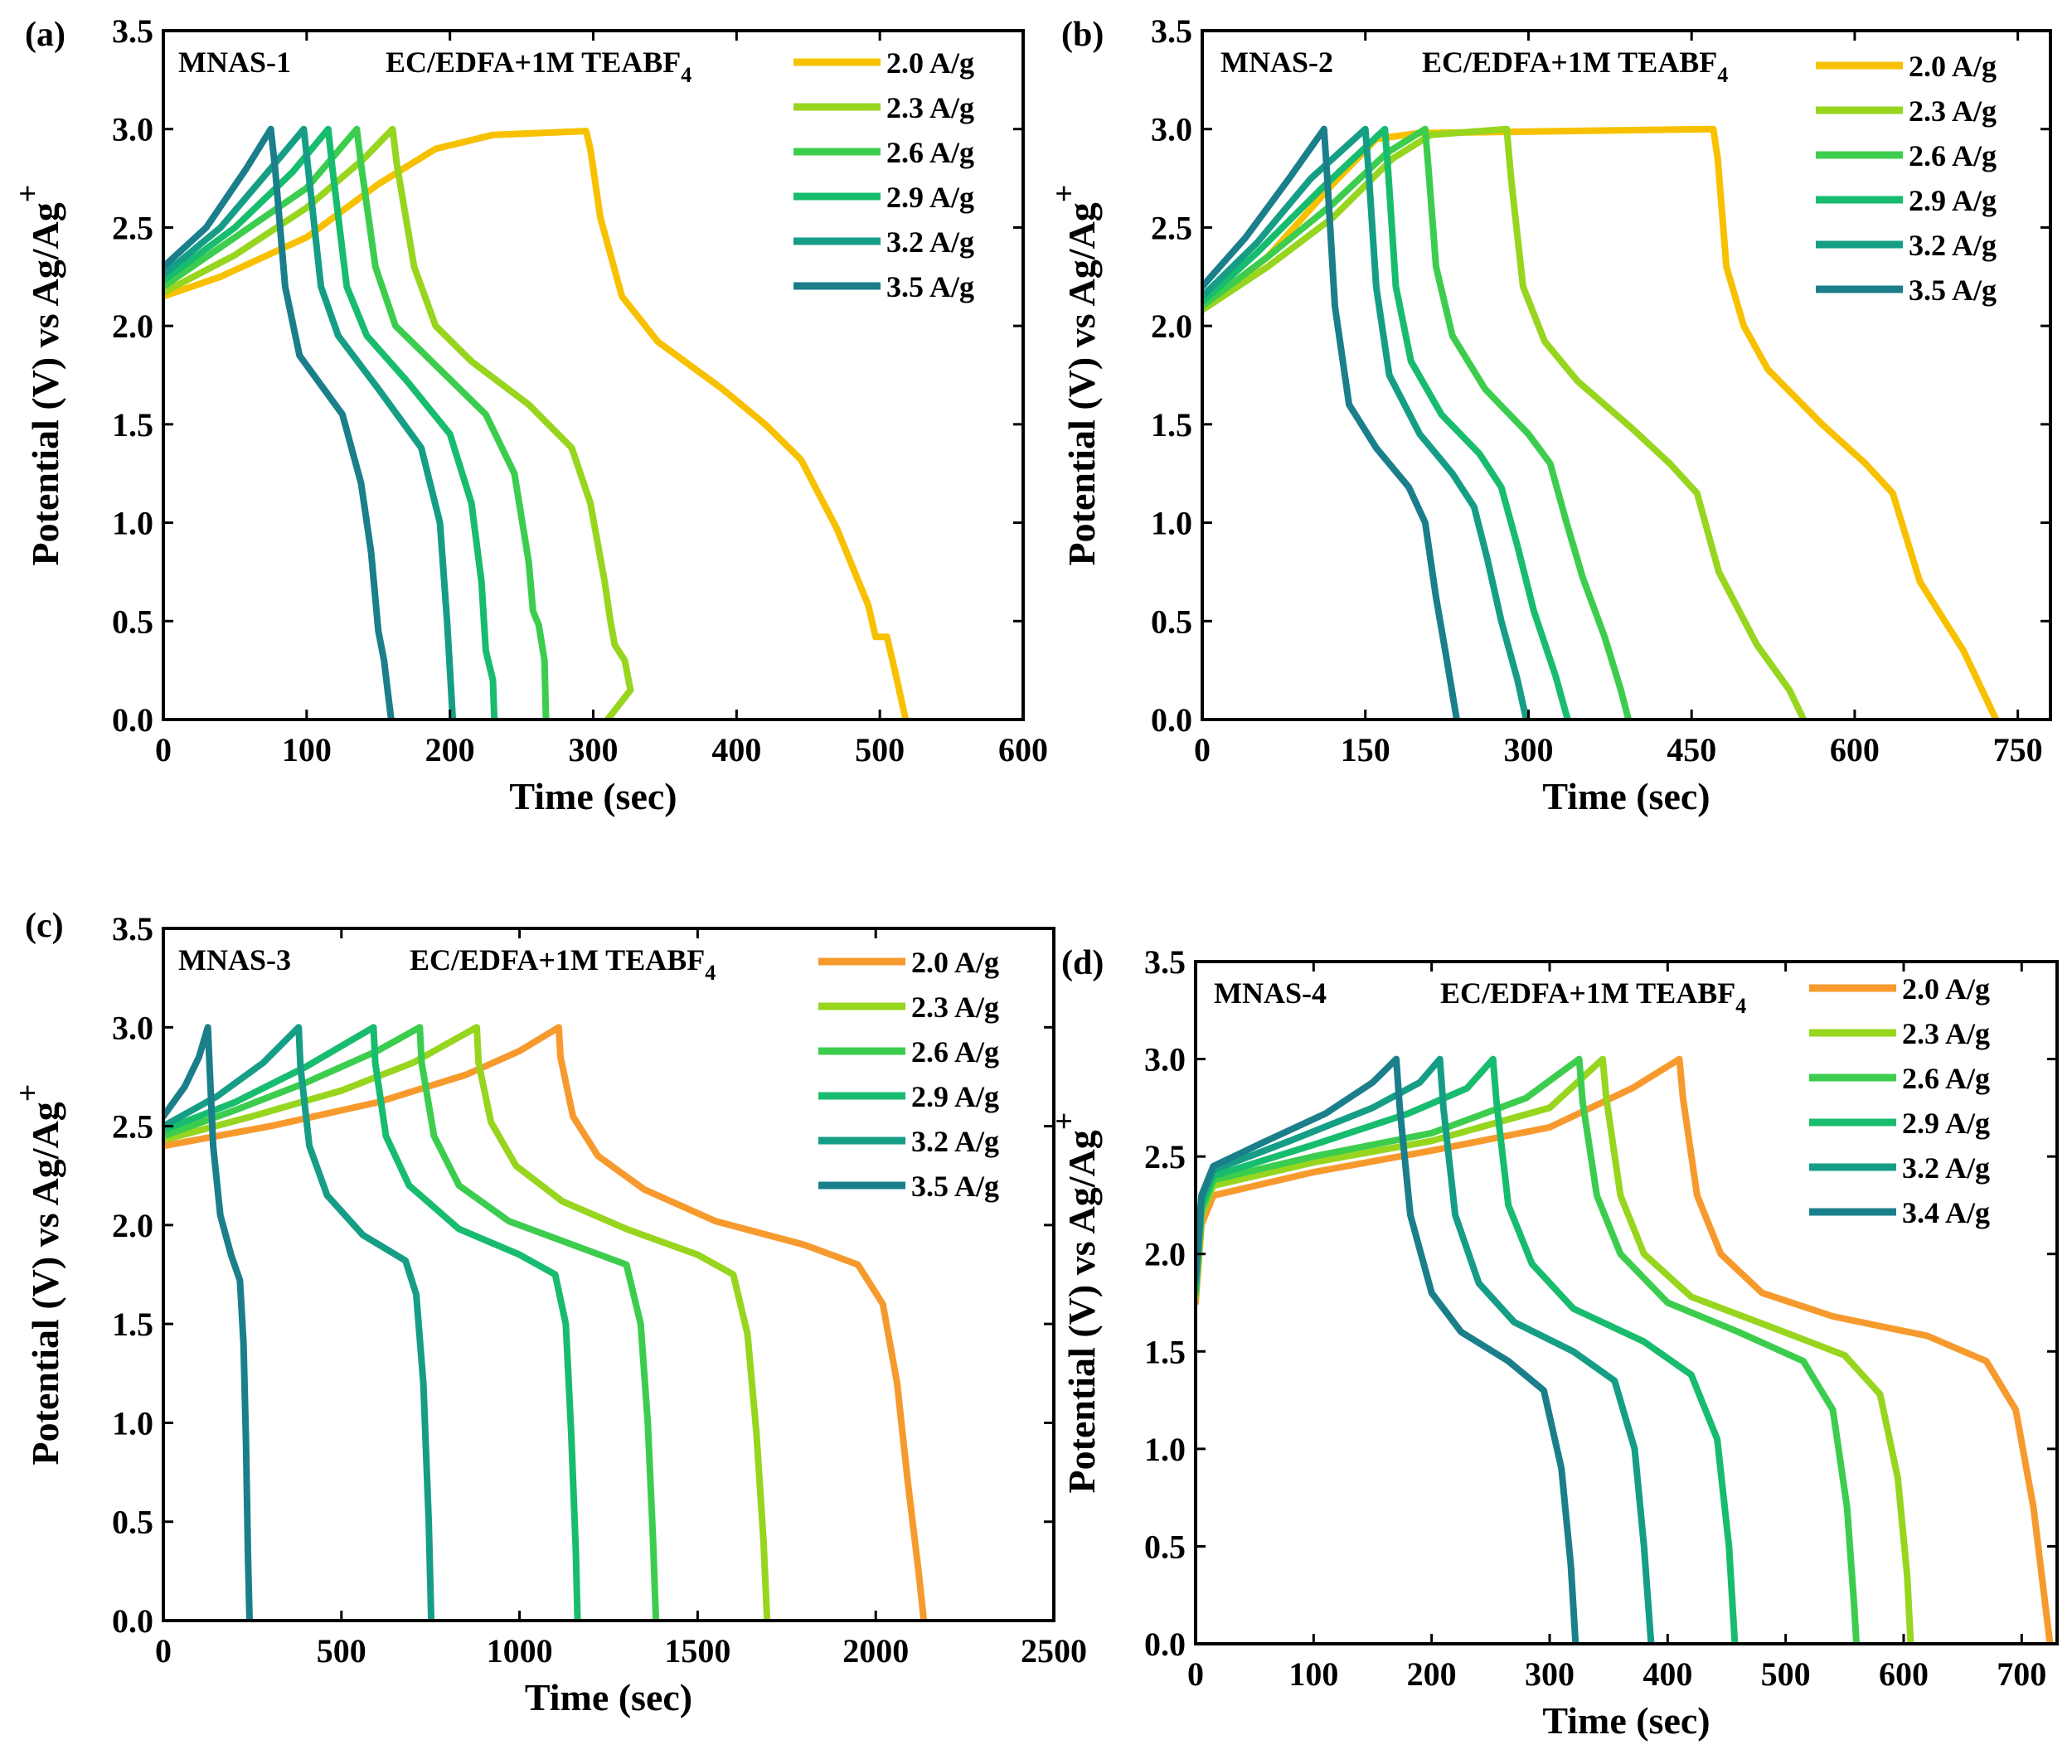 Image resolution: width=2072 pixels, height=1764 pixels. What do you see at coordinates (1270, 993) in the screenshot?
I see `sample-label: MNAS-4` at bounding box center [1270, 993].